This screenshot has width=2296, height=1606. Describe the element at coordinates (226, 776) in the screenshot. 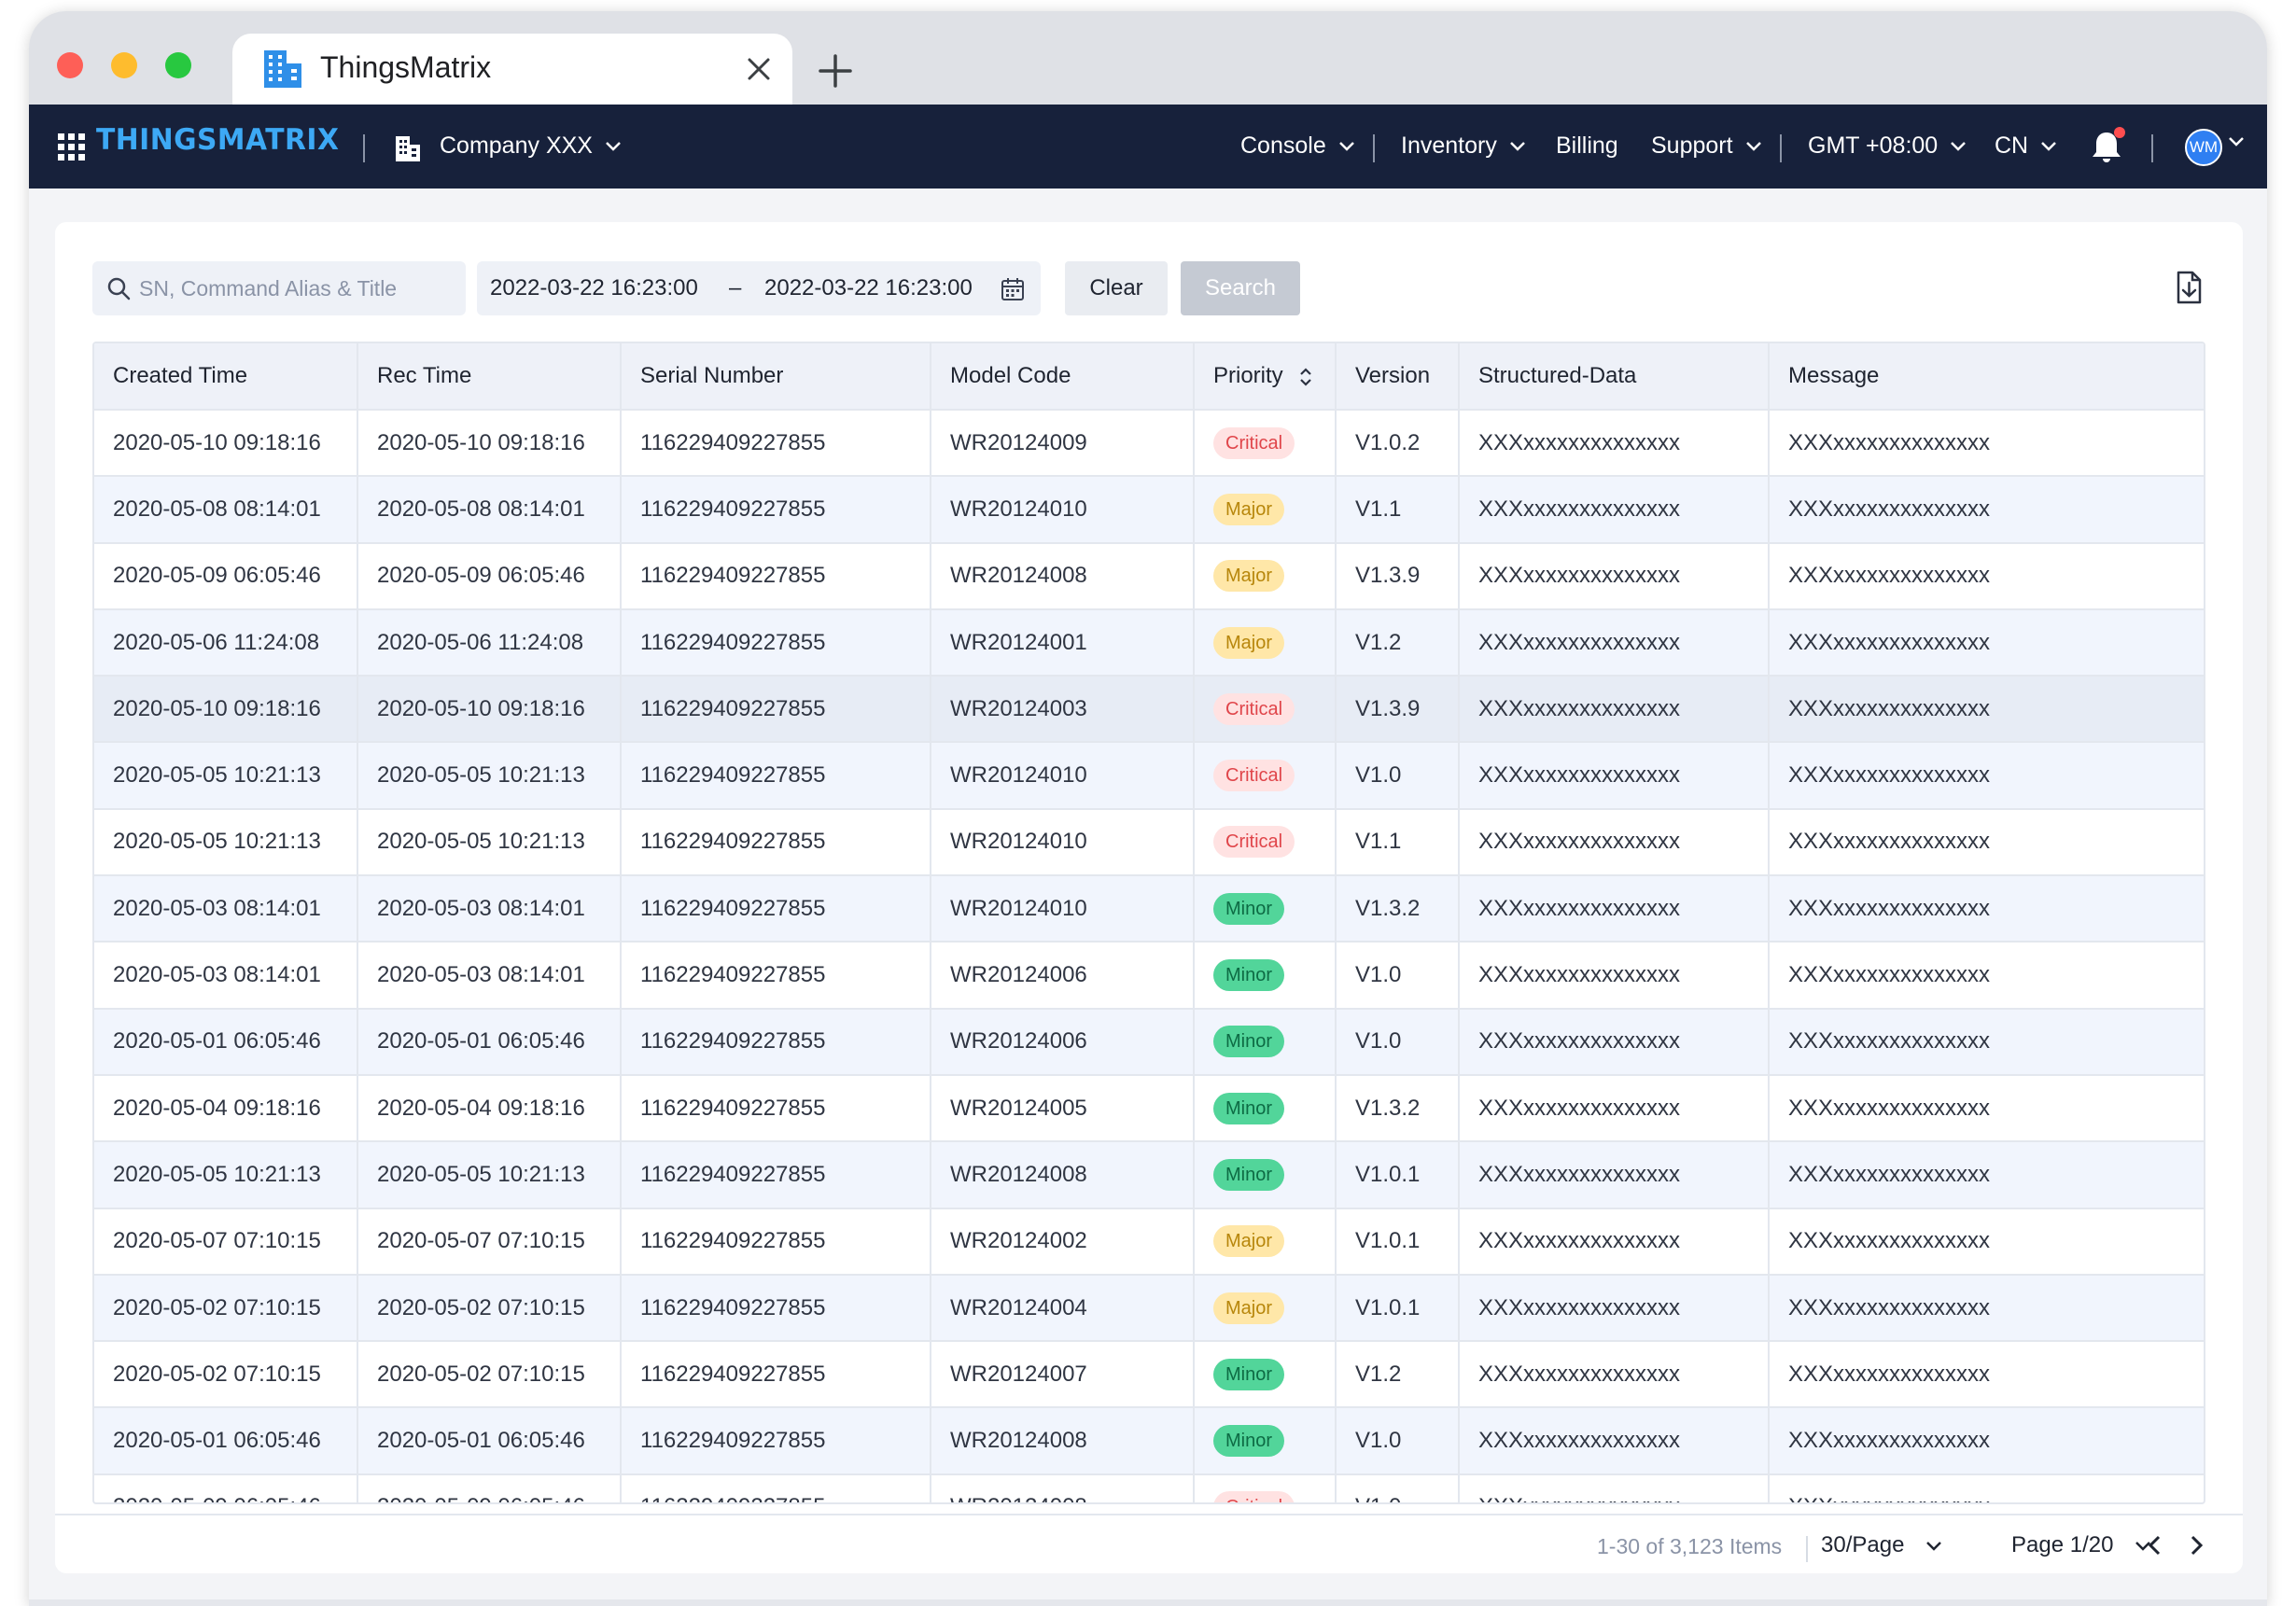

I see `cell-created-time: 2020-05-05 10:21:13` at that location.